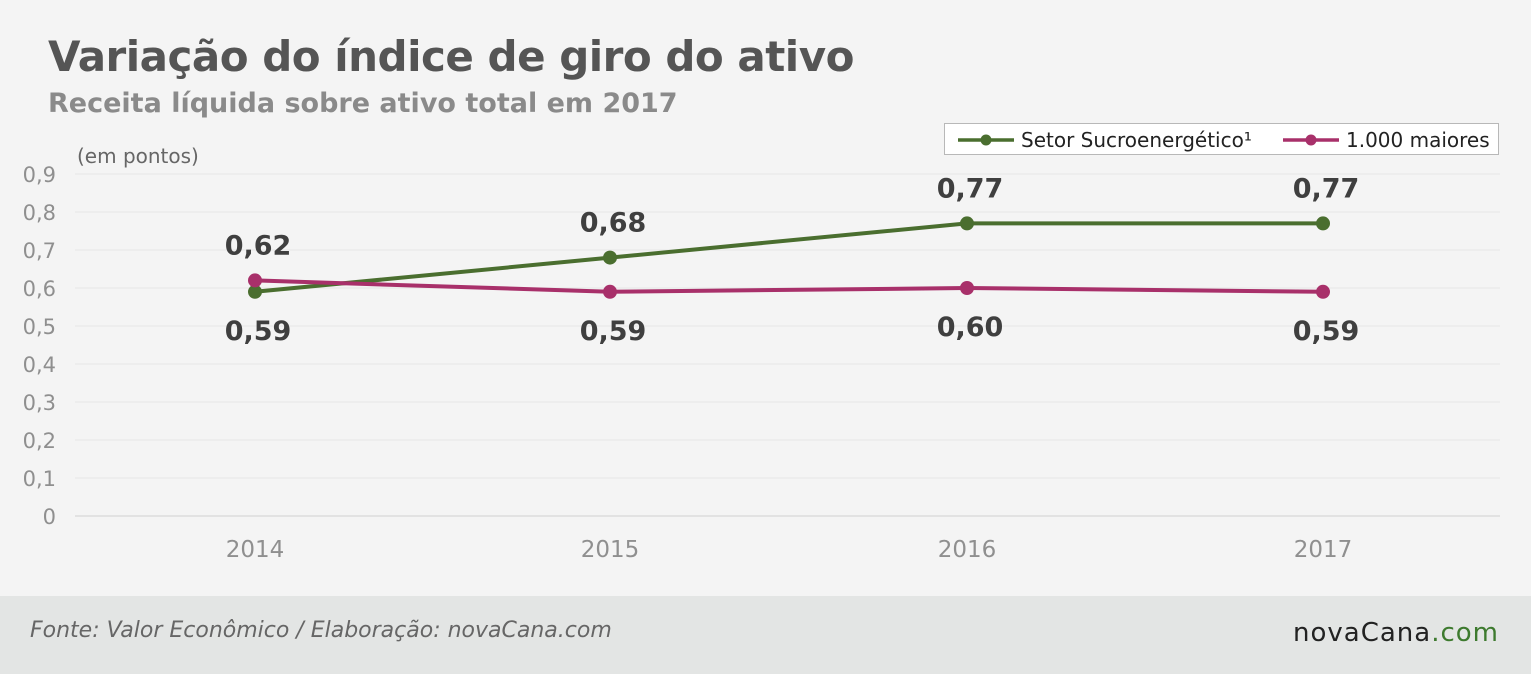 The image size is (1531, 674). Describe the element at coordinates (613, 223) in the screenshot. I see `data-label: 0,68` at that location.